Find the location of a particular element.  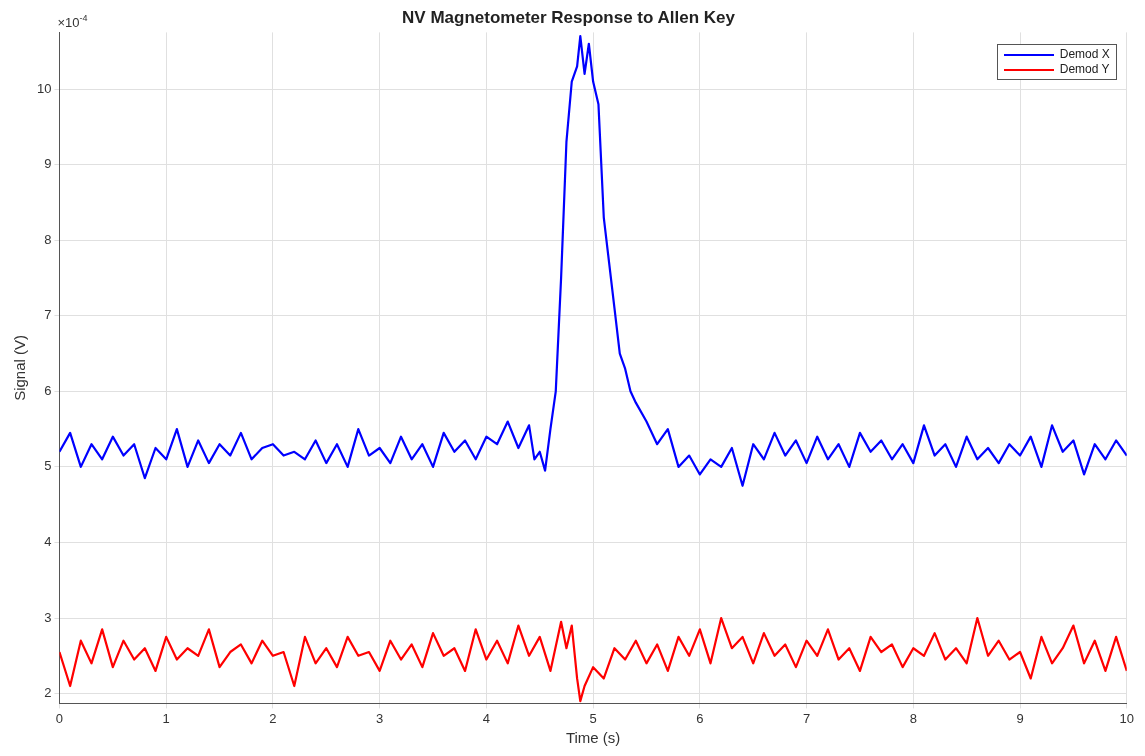

x-tick-label: 2 is located at coordinates (273, 718).